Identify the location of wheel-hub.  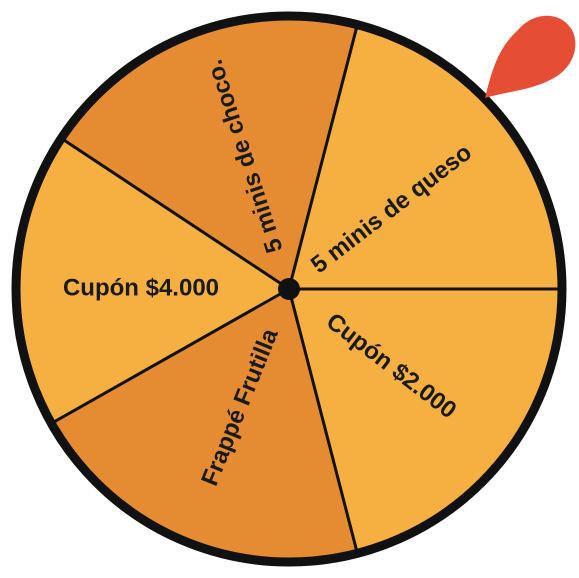
(289, 289).